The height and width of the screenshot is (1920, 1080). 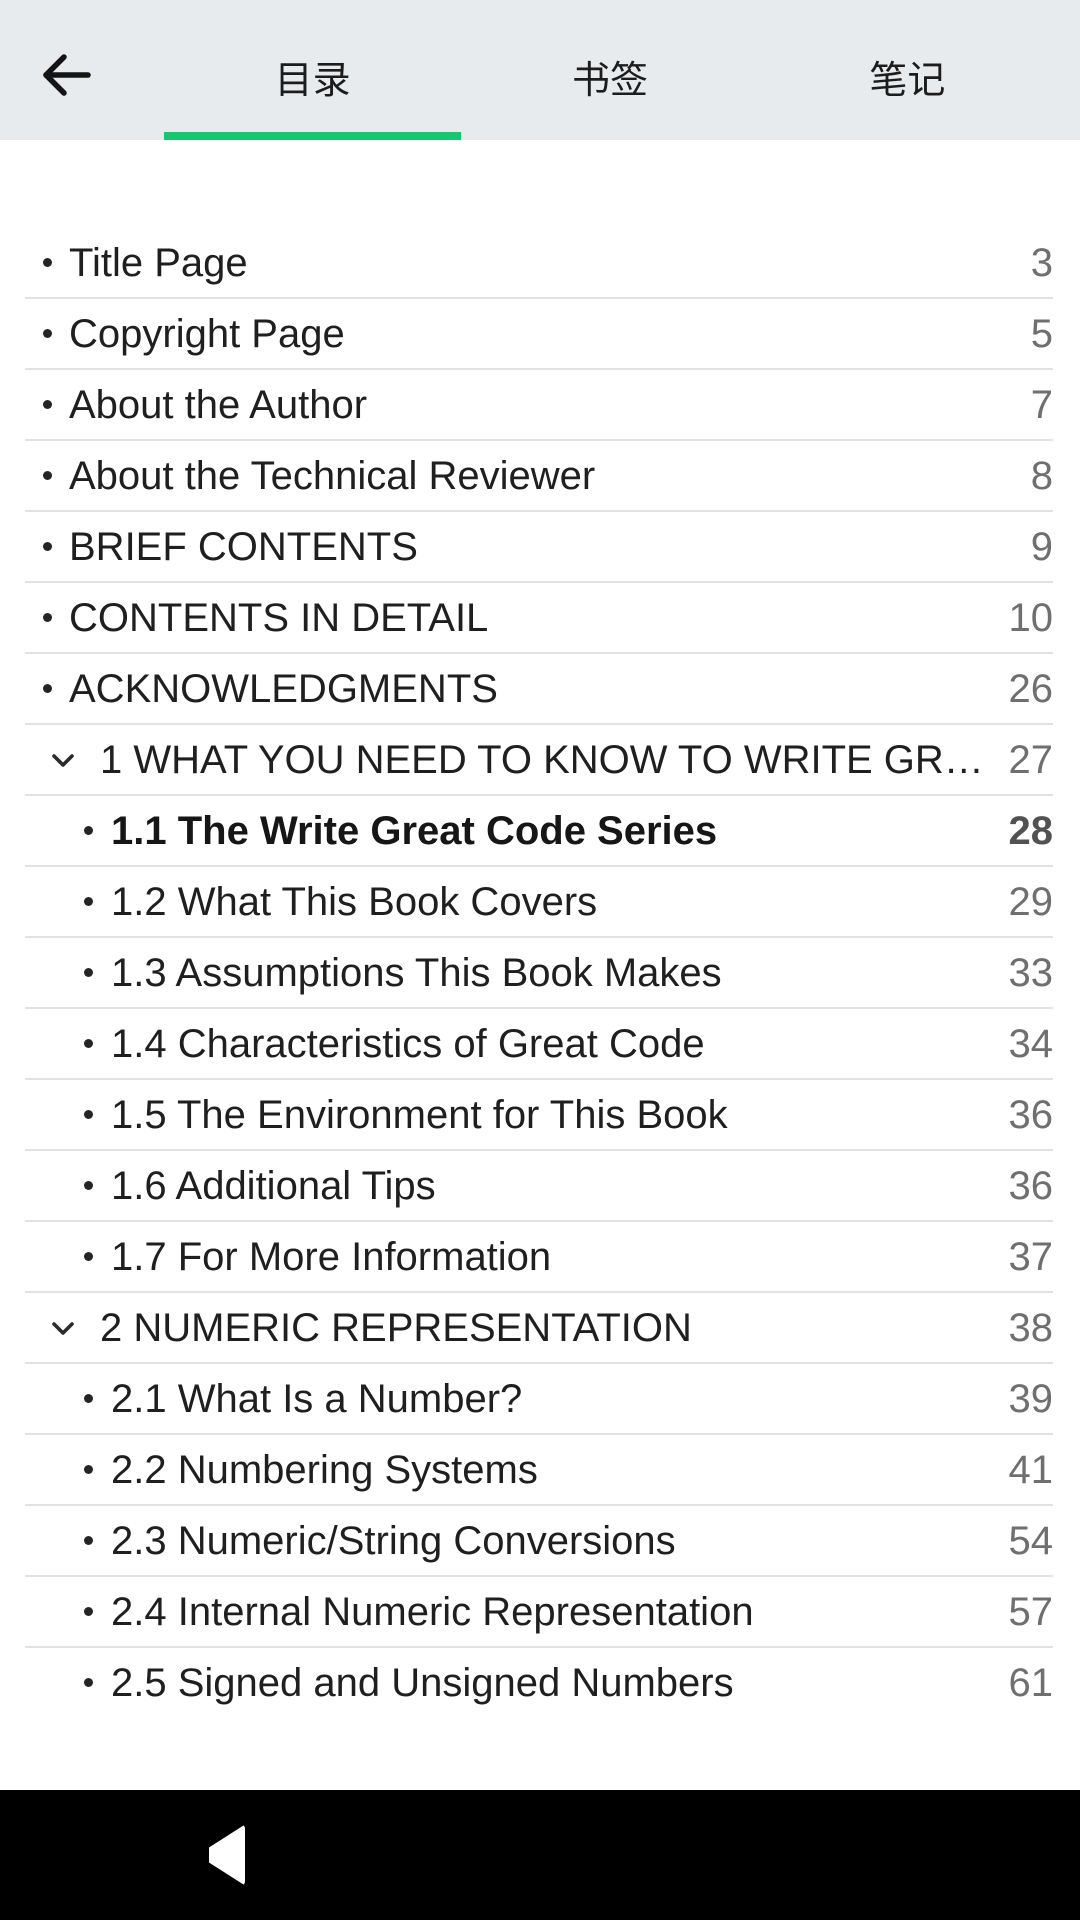 What do you see at coordinates (218, 404) in the screenshot?
I see `toc-item-title: About the Author` at bounding box center [218, 404].